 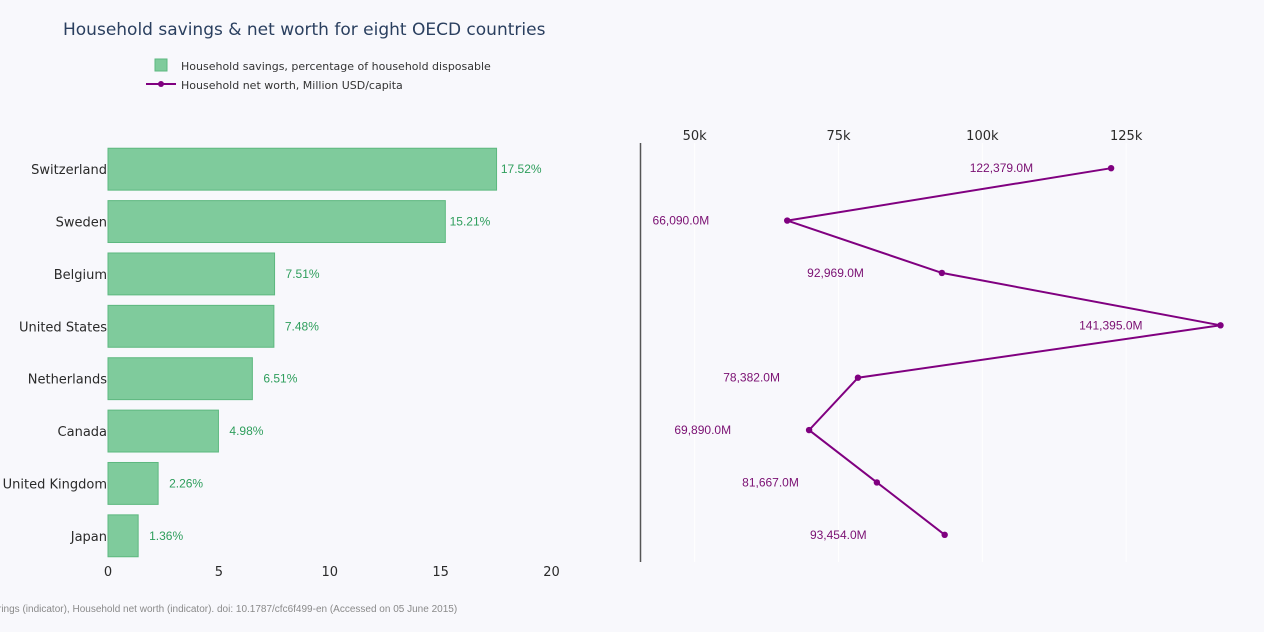 What do you see at coordinates (1001, 168) in the screenshot?
I see `line-data-label: 122,379.0M` at bounding box center [1001, 168].